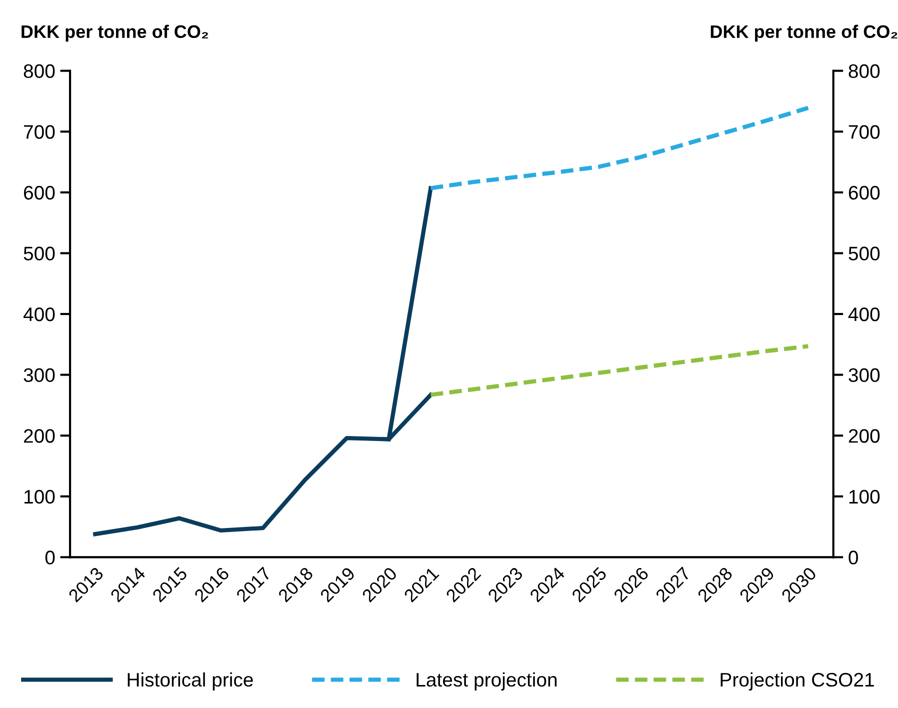 This screenshot has height=708, width=898. Describe the element at coordinates (39, 314) in the screenshot. I see `y-tick-label: 400` at that location.